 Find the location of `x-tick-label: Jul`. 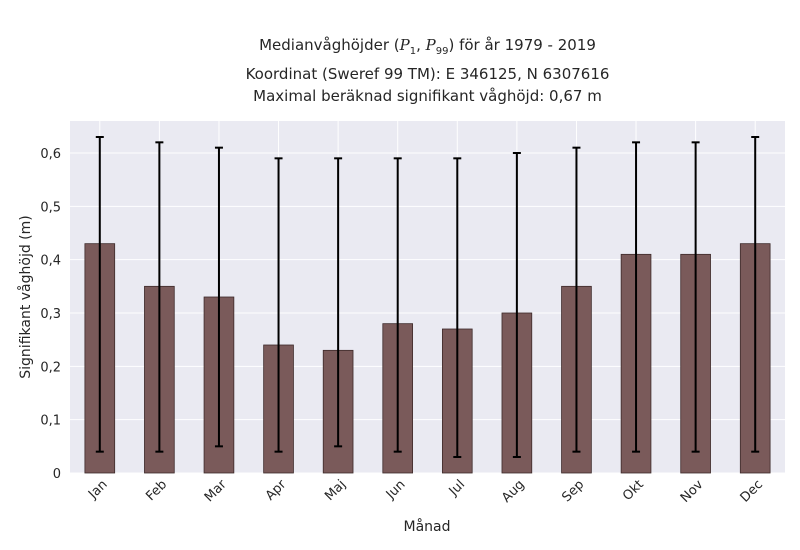

x-tick-label: Jul is located at coordinates (457, 488).